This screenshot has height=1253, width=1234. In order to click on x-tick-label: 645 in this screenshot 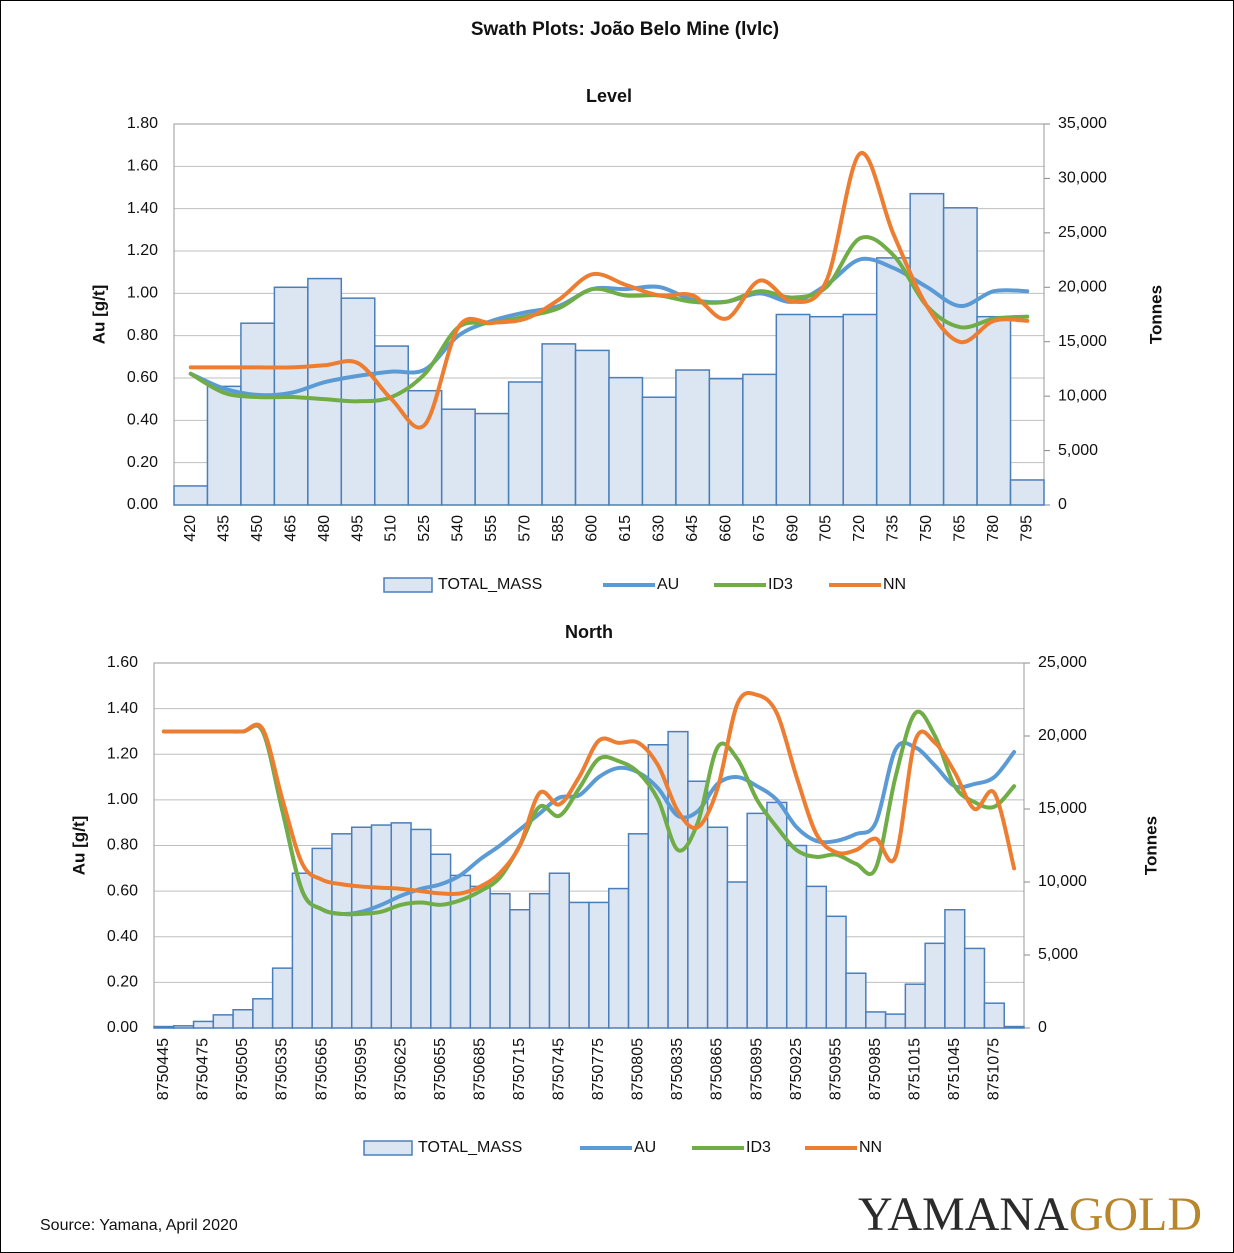, I will do `click(692, 528)`.